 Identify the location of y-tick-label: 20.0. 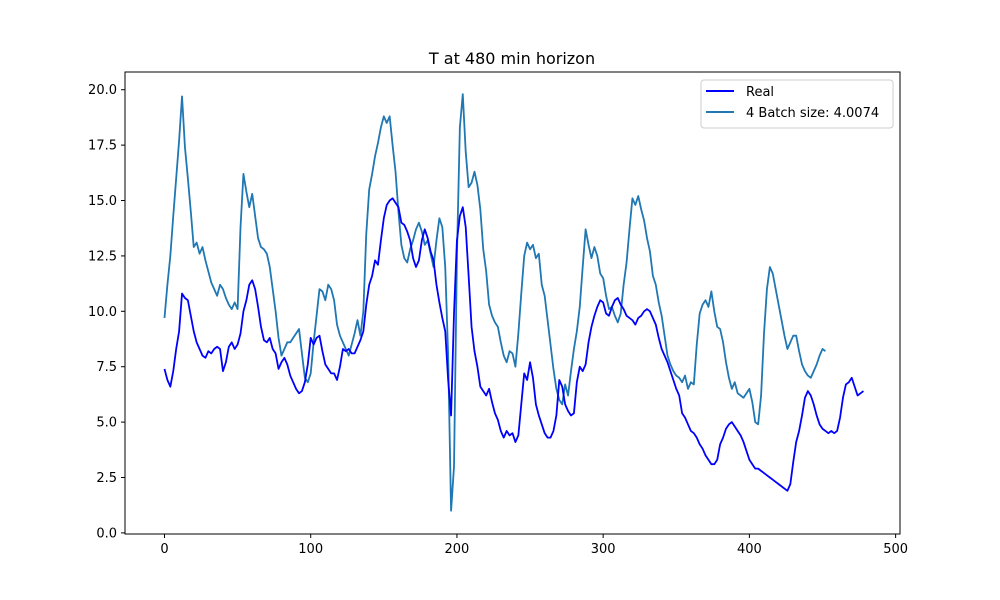
(102, 90).